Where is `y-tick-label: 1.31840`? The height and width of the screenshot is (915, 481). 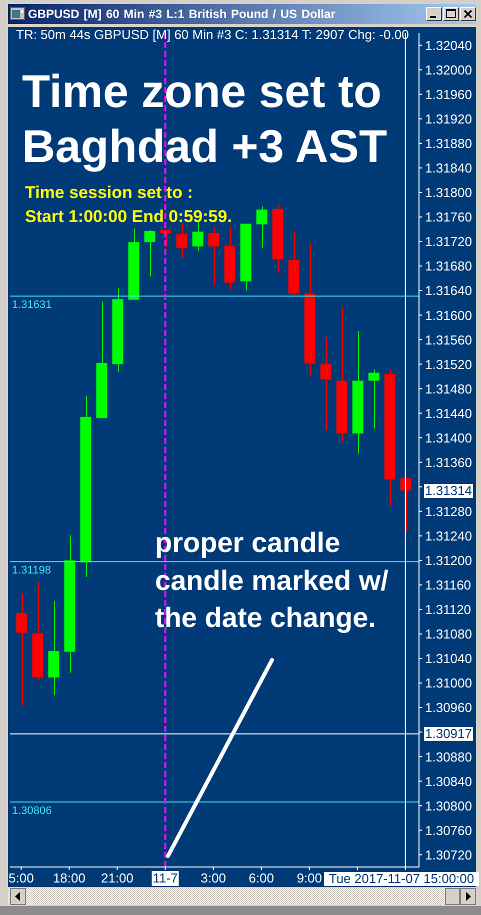
y-tick-label: 1.31840 is located at coordinates (448, 168).